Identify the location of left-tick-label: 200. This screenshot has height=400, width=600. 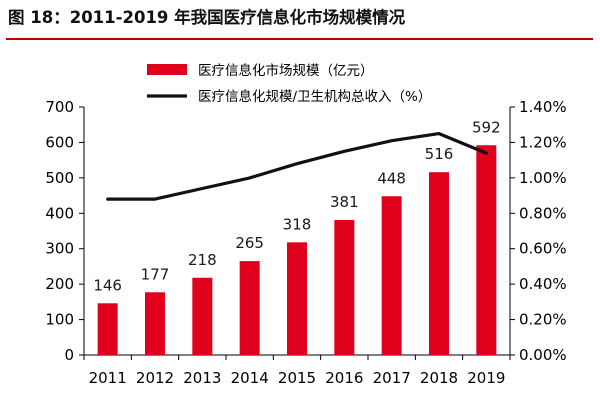
(59, 284).